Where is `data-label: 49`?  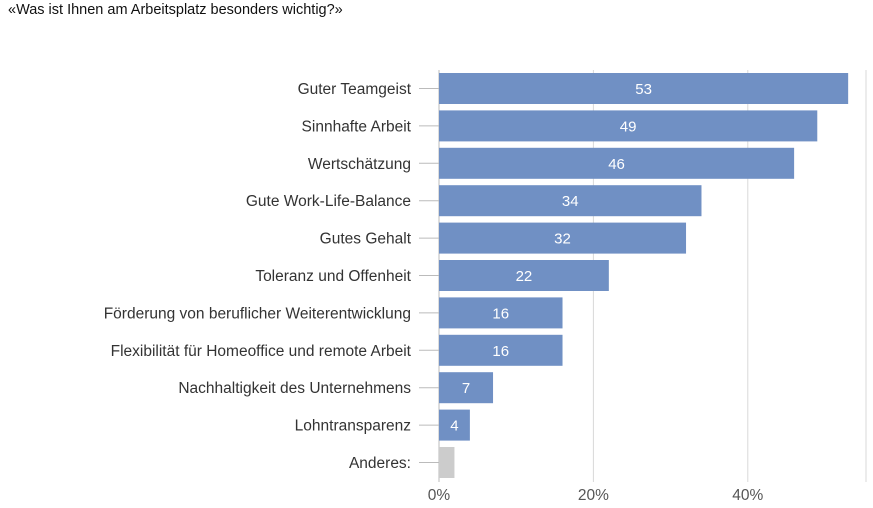
data-label: 49 is located at coordinates (628, 126).